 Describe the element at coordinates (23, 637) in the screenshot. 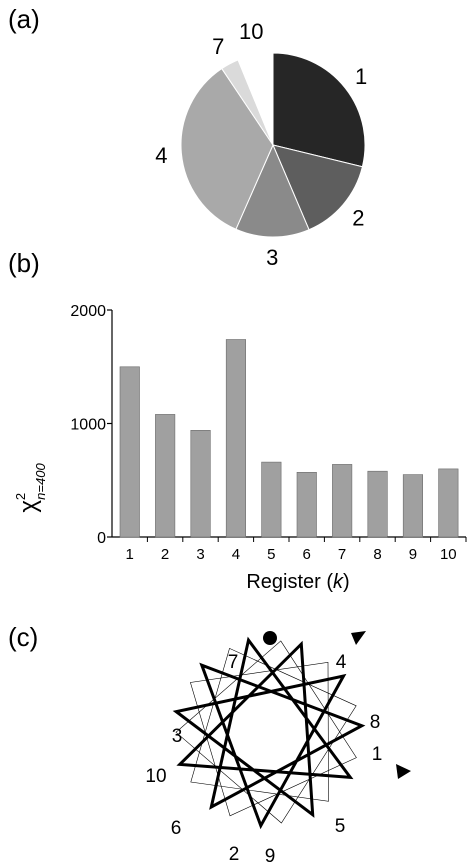

I see `panel-label-c: (c)` at that location.